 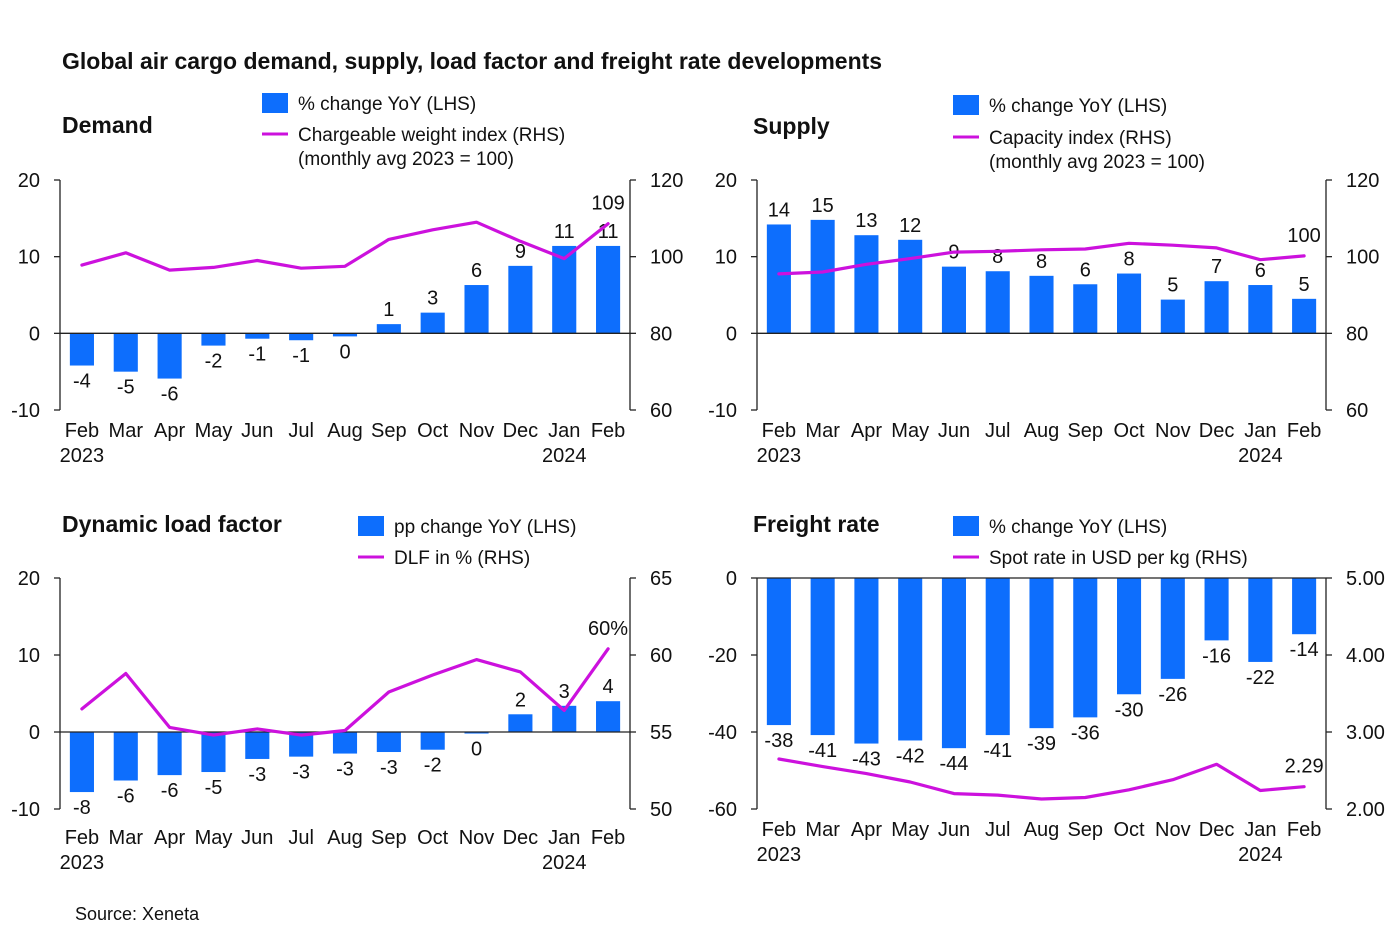 What do you see at coordinates (1118, 558) in the screenshot?
I see `freight-rate-legend-line-label: Spot rate in USD per kg (RHS)` at bounding box center [1118, 558].